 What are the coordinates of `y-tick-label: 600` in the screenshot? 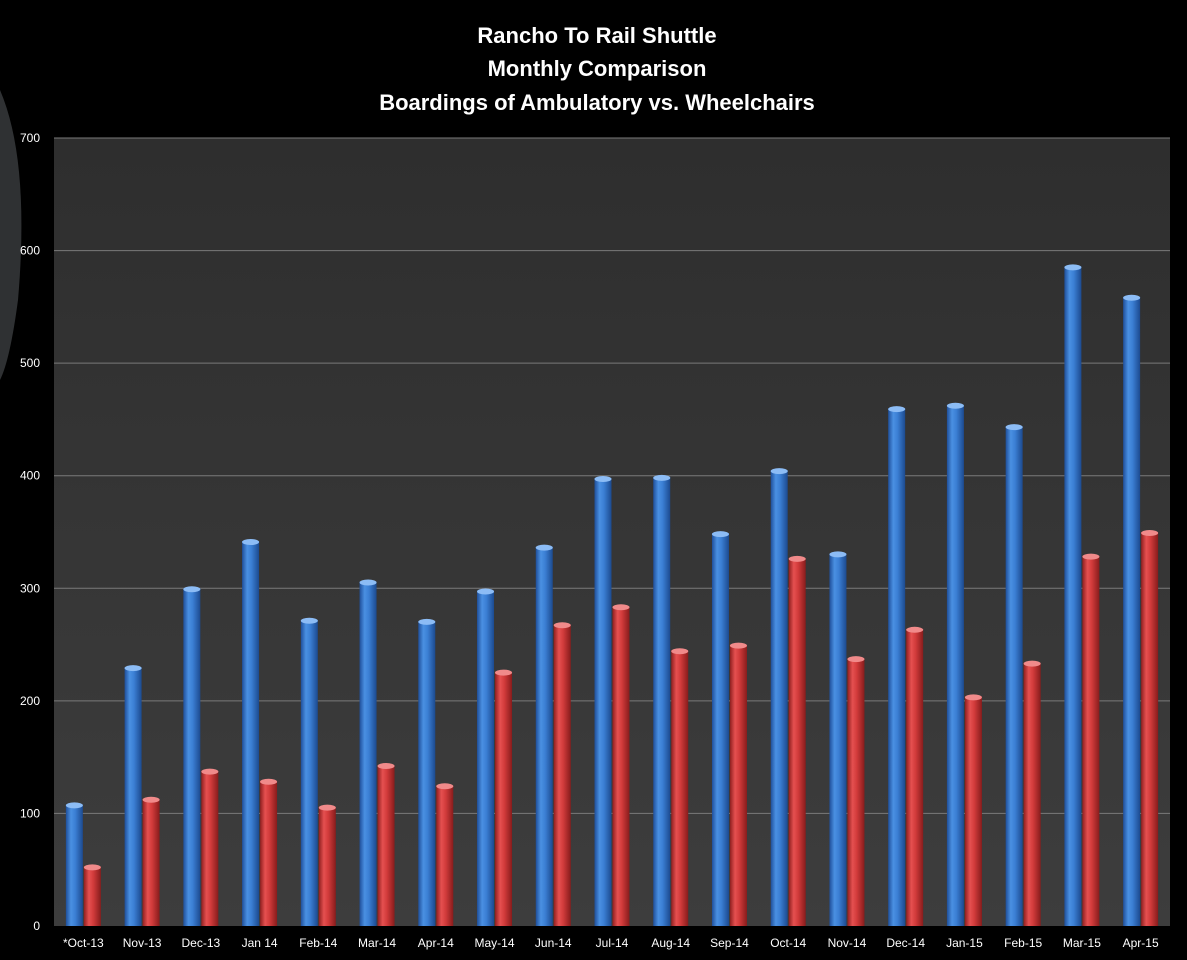 It's located at (30, 251).